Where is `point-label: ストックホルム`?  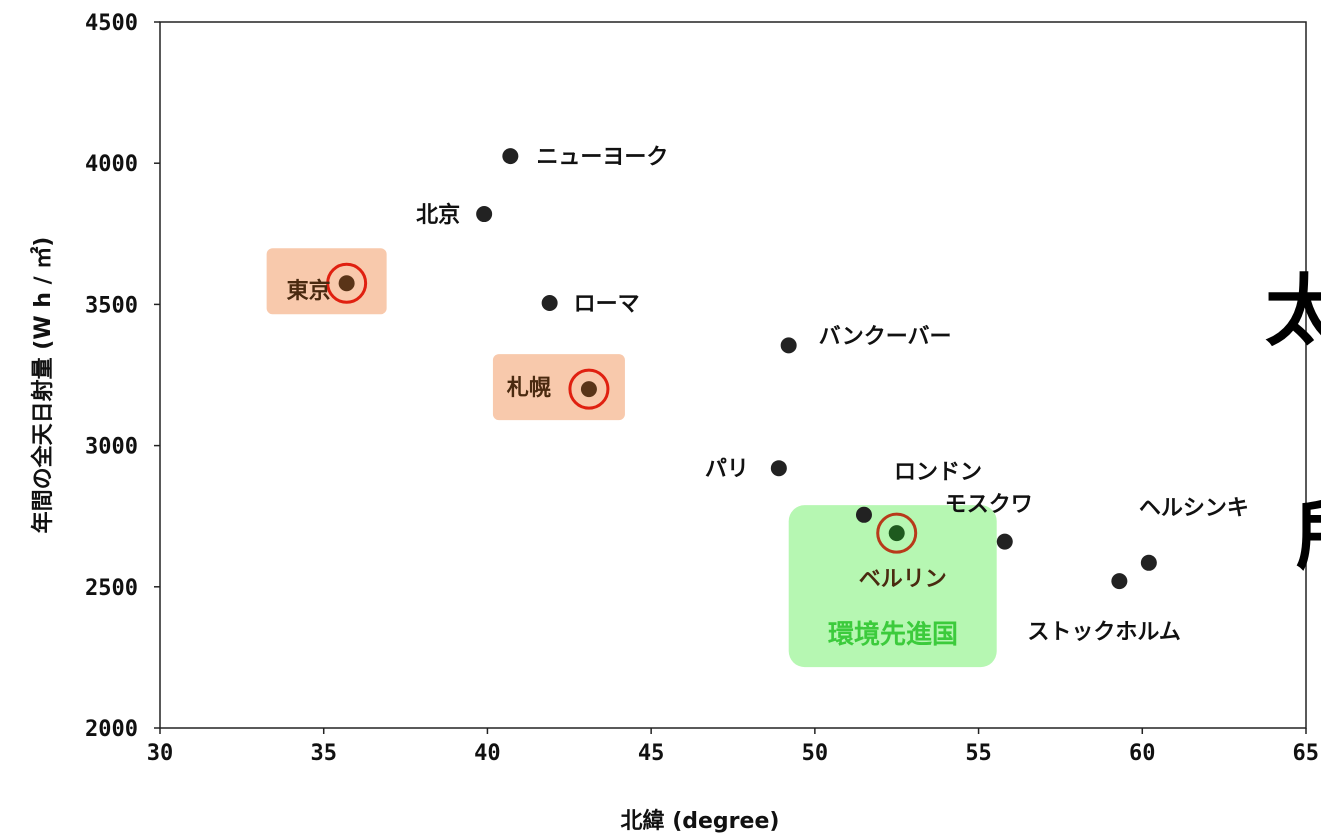
point-label: ストックホルム is located at coordinates (1104, 632).